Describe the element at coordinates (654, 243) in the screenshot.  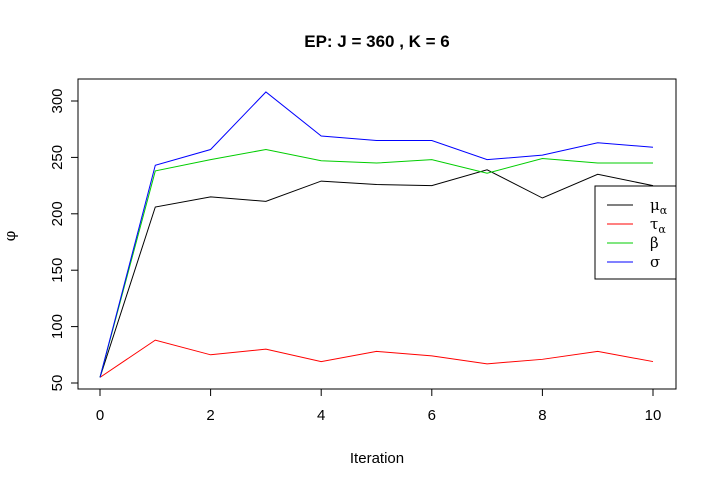
I see `legend-entry: β` at that location.